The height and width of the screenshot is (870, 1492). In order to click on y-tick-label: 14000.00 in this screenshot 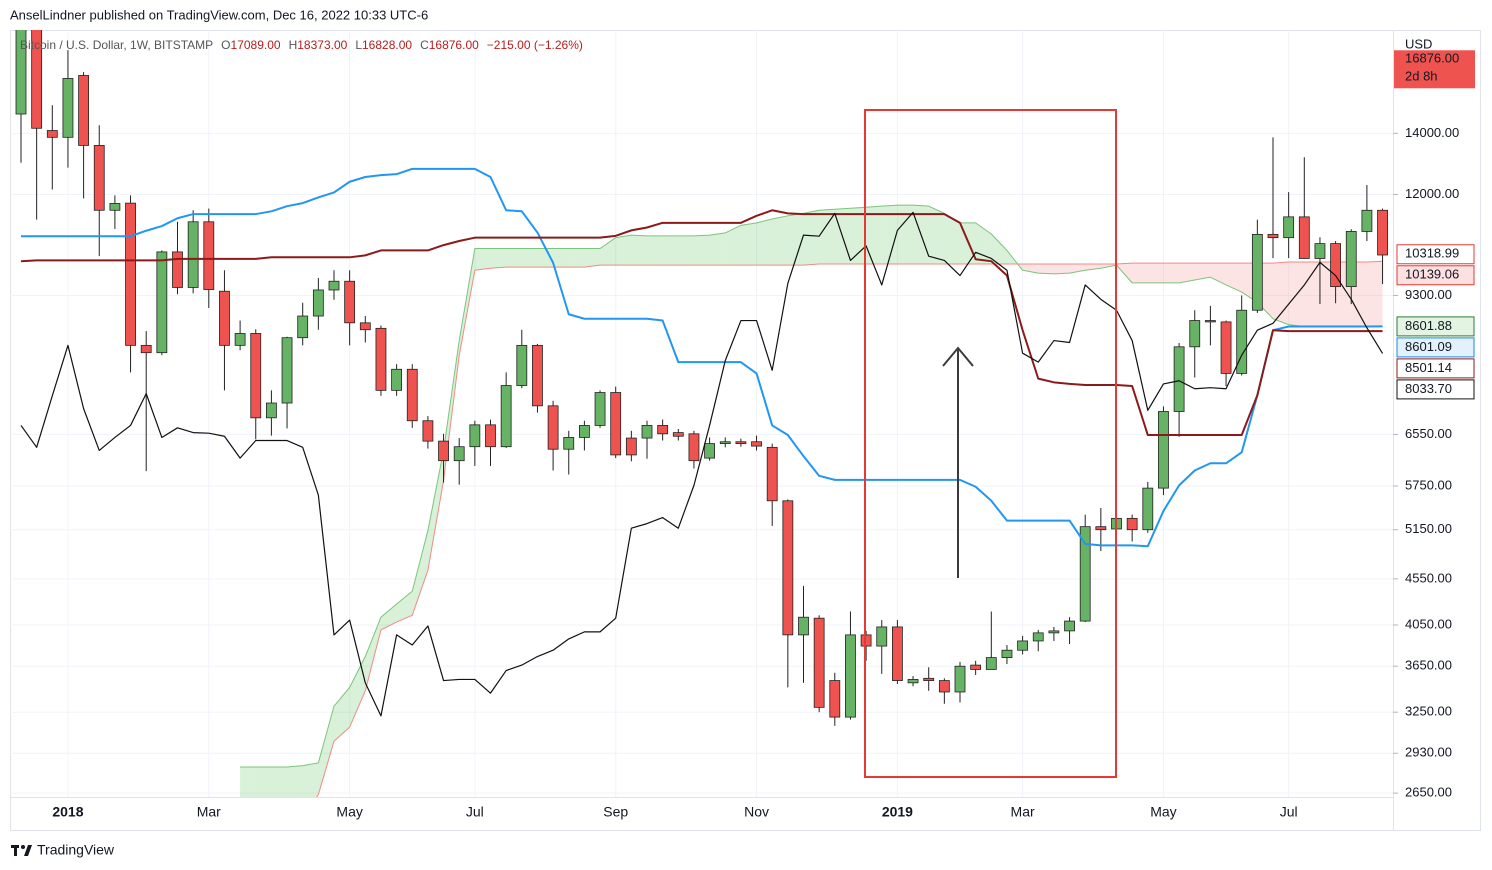, I will do `click(1432, 132)`.